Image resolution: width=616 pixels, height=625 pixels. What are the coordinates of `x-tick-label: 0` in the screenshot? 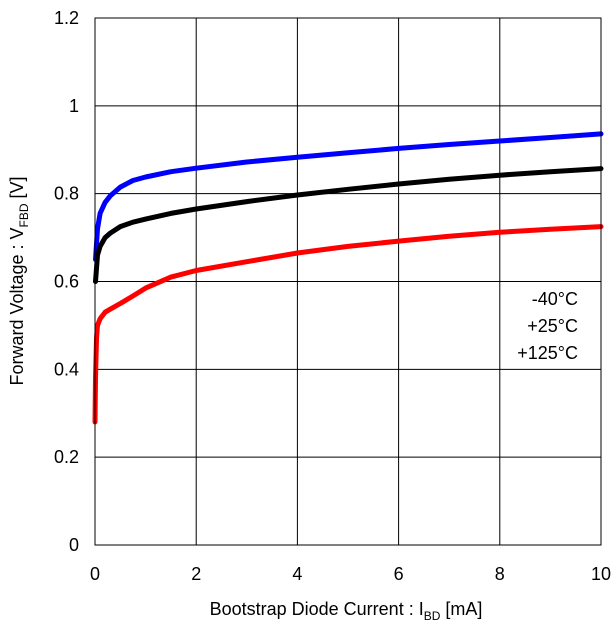 It's located at (95, 574).